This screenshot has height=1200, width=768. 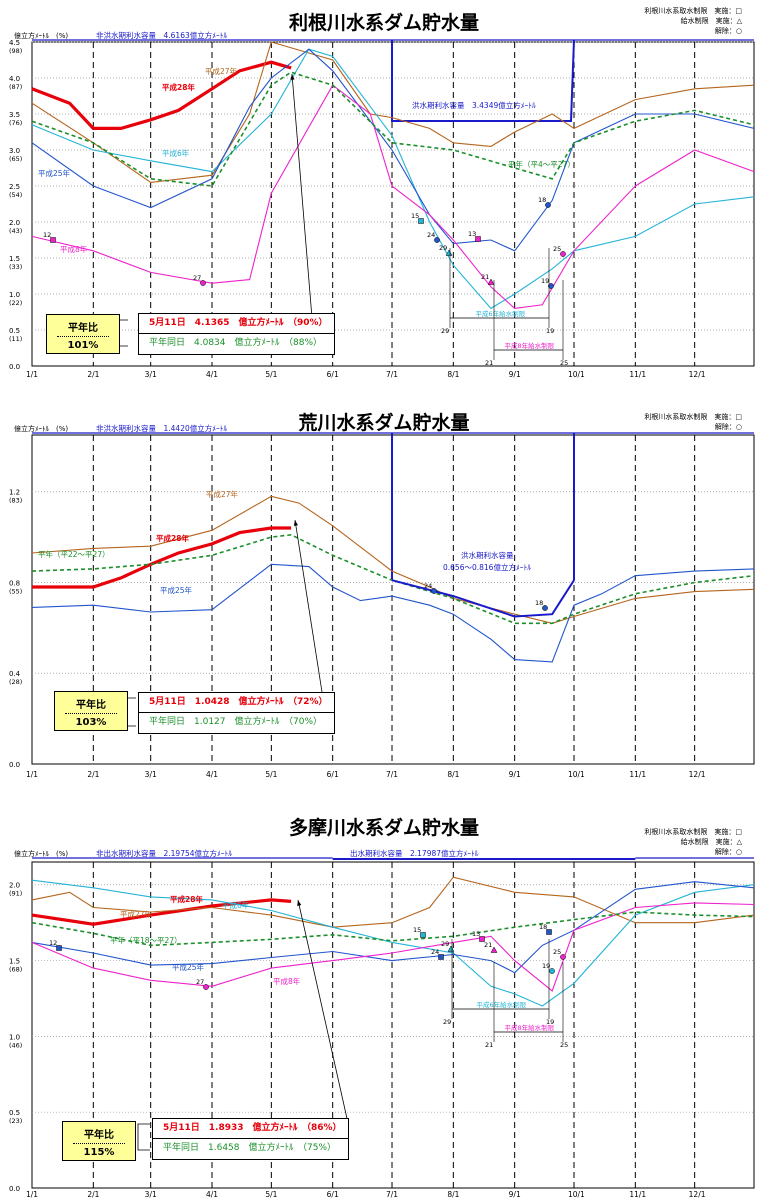 What do you see at coordinates (15, 501) in the screenshot?
I see `y-tick-percent: (83)` at bounding box center [15, 501].